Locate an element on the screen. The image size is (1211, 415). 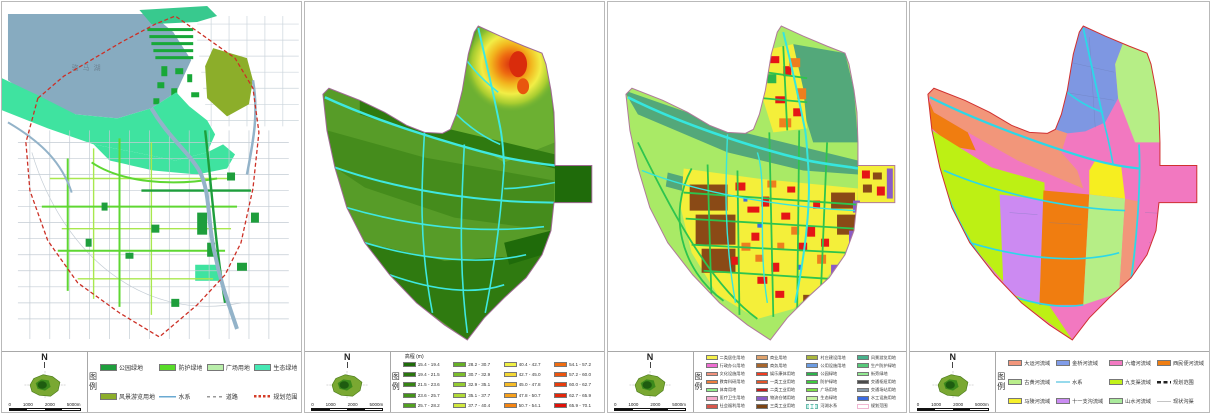
legend-label: 19.4 - 21.5 is located at coordinates (428, 375).